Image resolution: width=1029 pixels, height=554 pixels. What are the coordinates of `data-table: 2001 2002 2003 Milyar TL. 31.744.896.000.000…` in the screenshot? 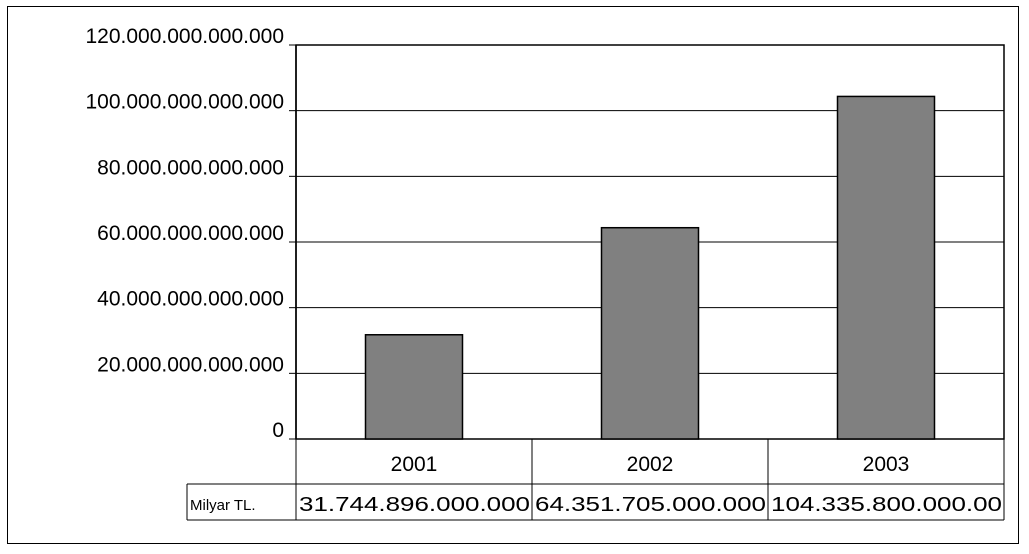 It's located at (595, 480).